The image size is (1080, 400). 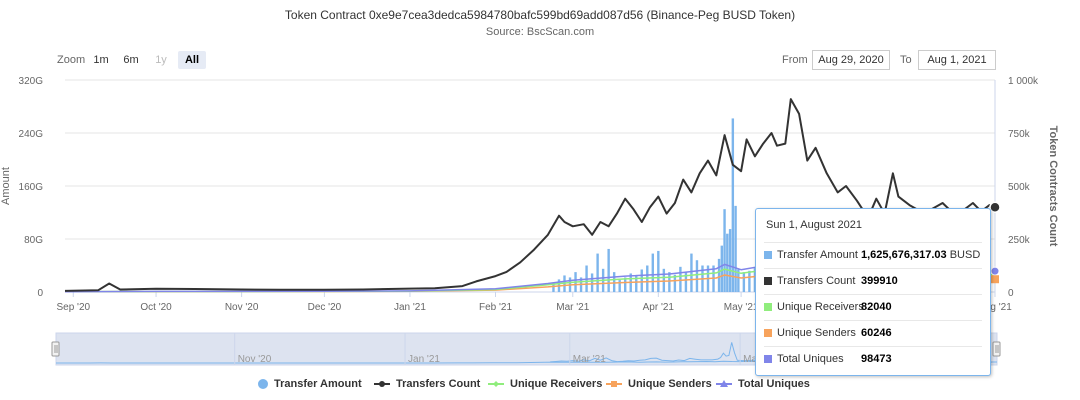 I want to click on left-tick-label: 0, so click(x=40, y=293).